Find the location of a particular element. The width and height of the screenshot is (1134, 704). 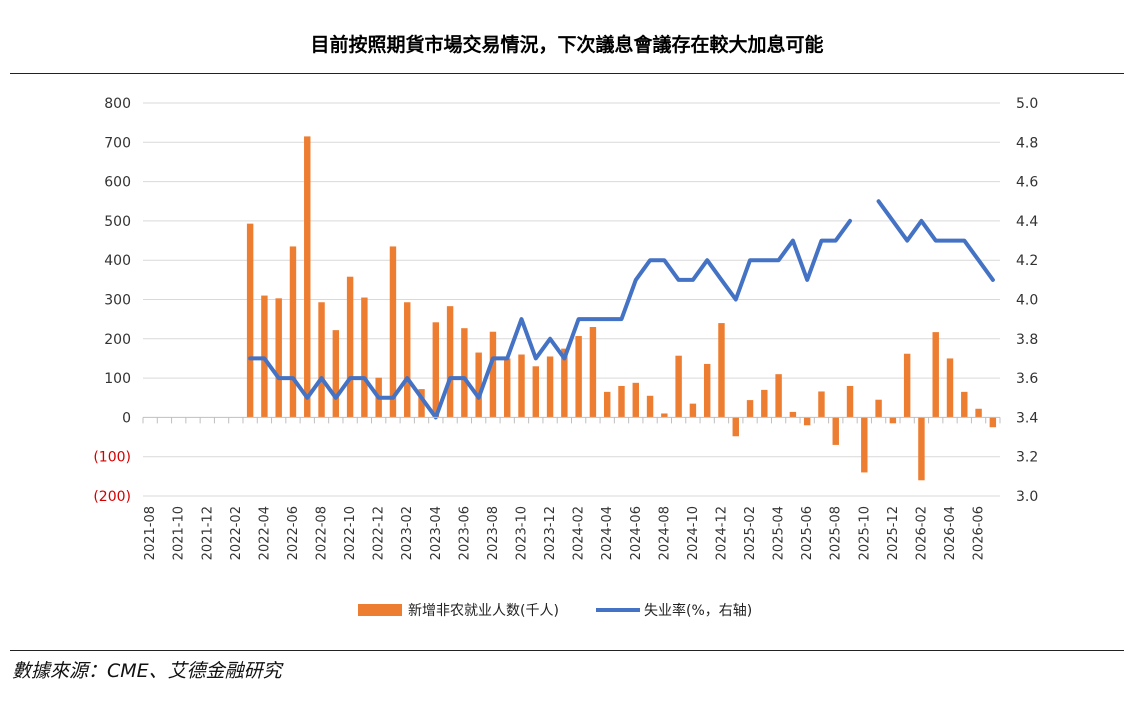

x-tick-label: 2023-04 is located at coordinates (436, 533).